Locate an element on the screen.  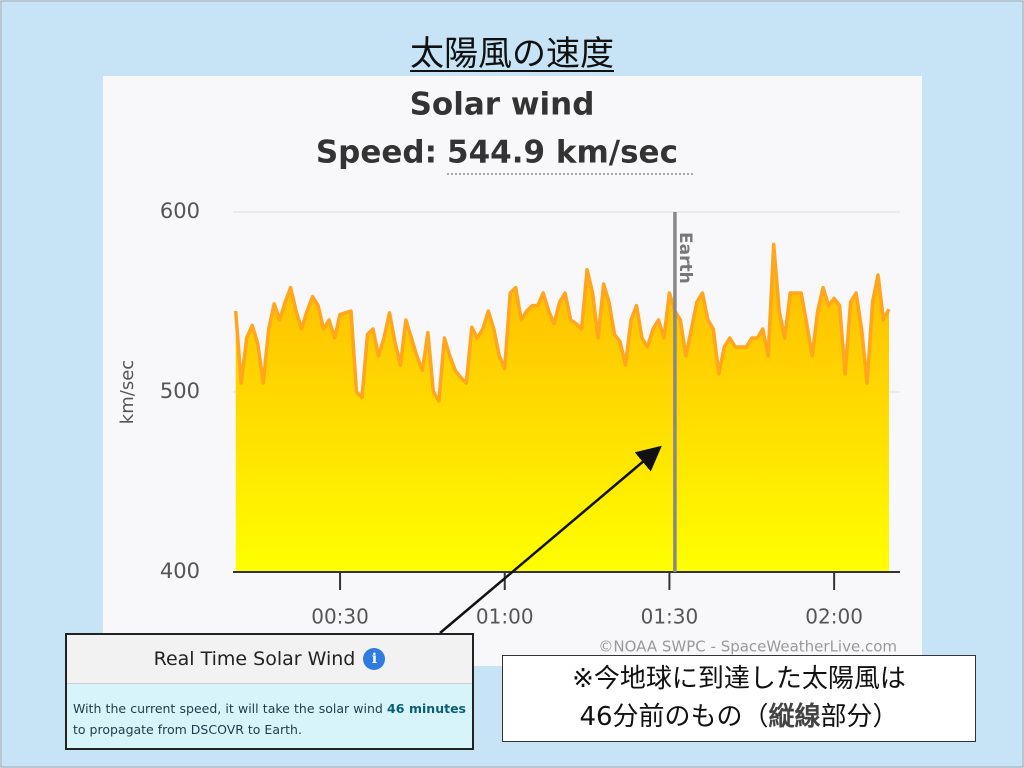
card-header: Real Time Solar Wind i is located at coordinates (269, 659).